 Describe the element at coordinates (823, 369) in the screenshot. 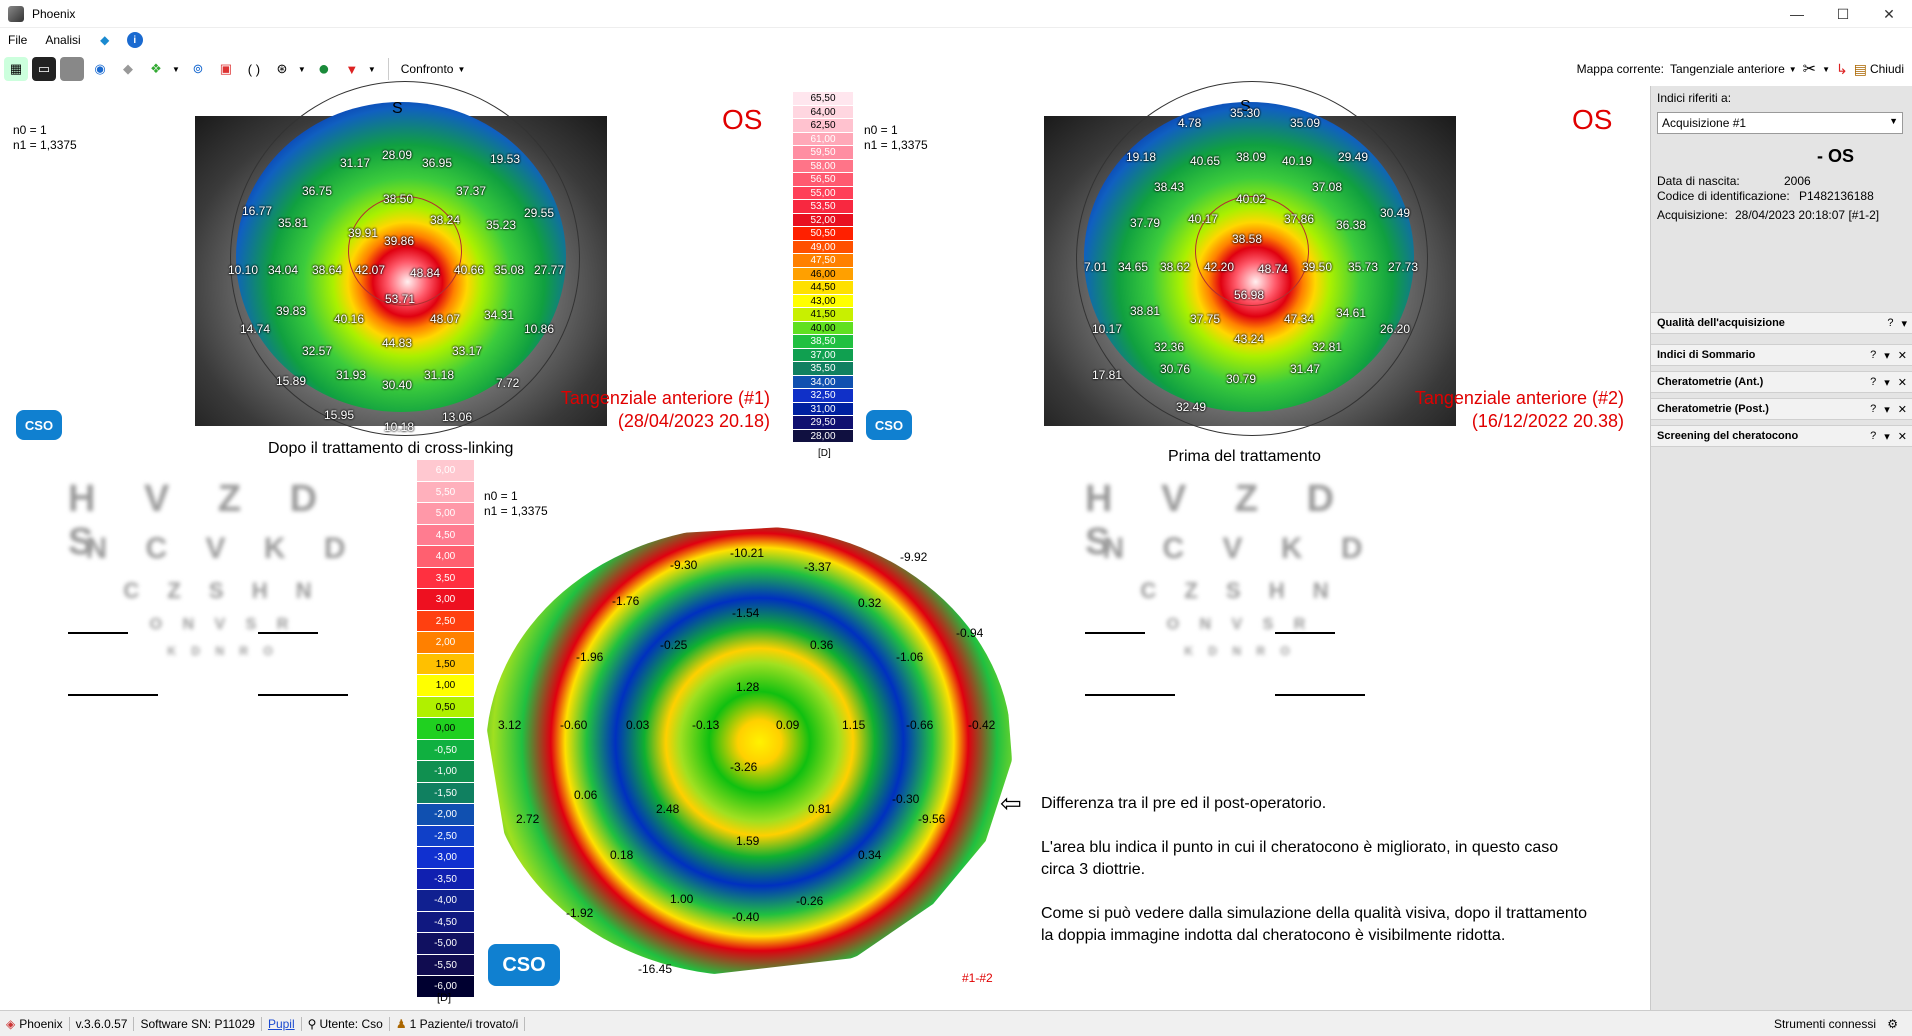

I see `scale-step: 35,50` at that location.